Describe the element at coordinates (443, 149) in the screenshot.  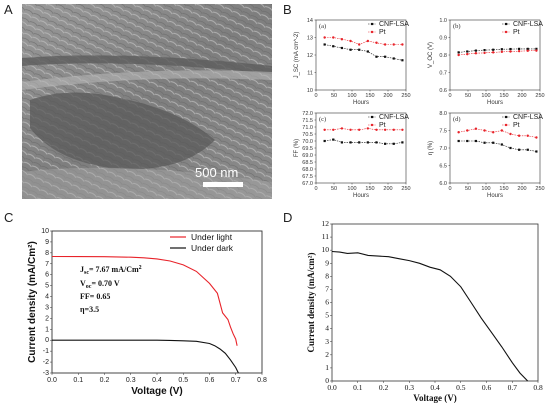
I see `y-tick-label: 7.0` at that location.